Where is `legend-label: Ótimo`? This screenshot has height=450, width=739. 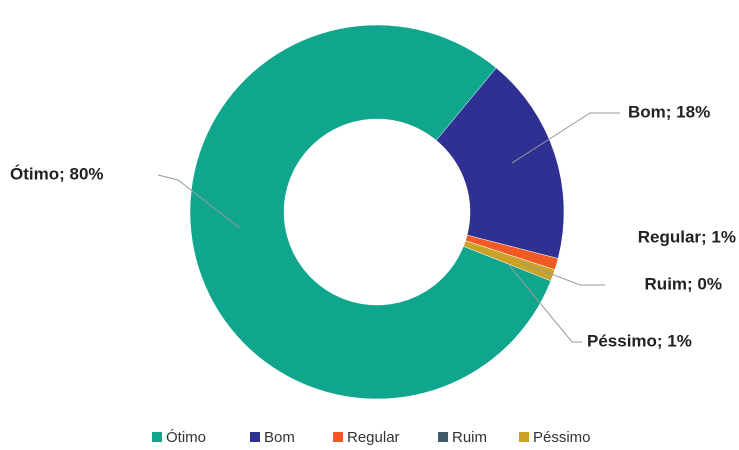
legend-label: Ótimo is located at coordinates (186, 437).